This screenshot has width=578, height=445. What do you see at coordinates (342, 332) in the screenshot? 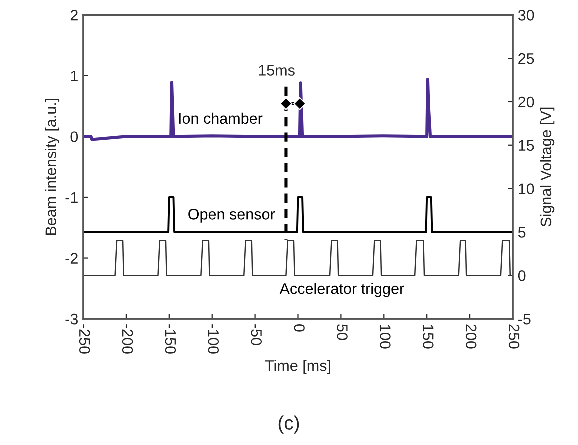
I see `x-tick-label: 50` at bounding box center [342, 332].